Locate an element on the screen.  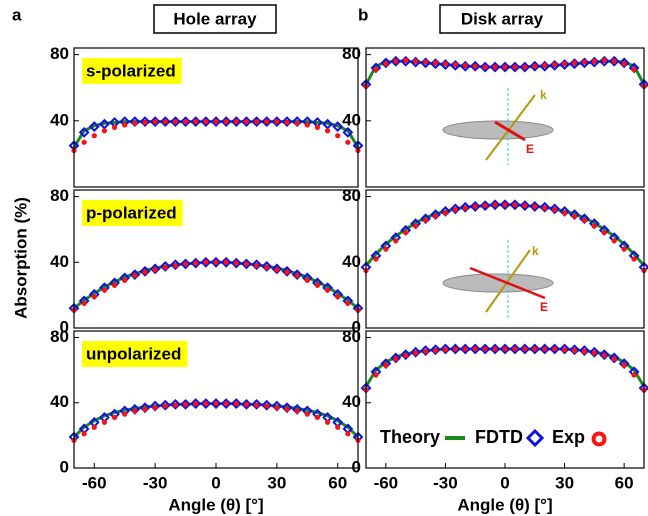
inset-label: E is located at coordinates (544, 307).